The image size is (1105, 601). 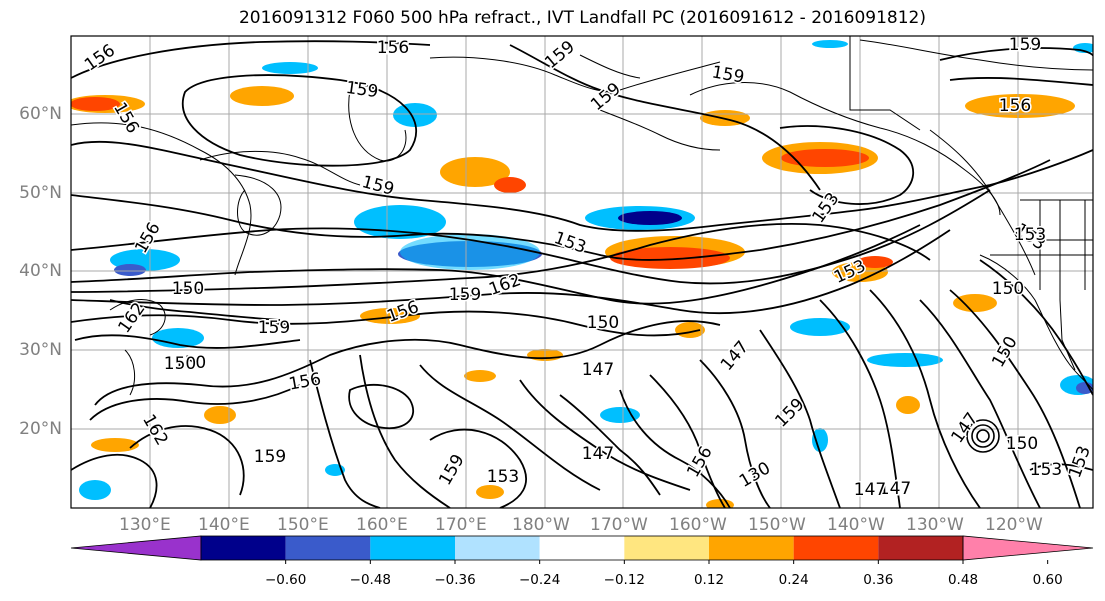 I want to click on lon-label-130e: 130°E, so click(x=145, y=525).